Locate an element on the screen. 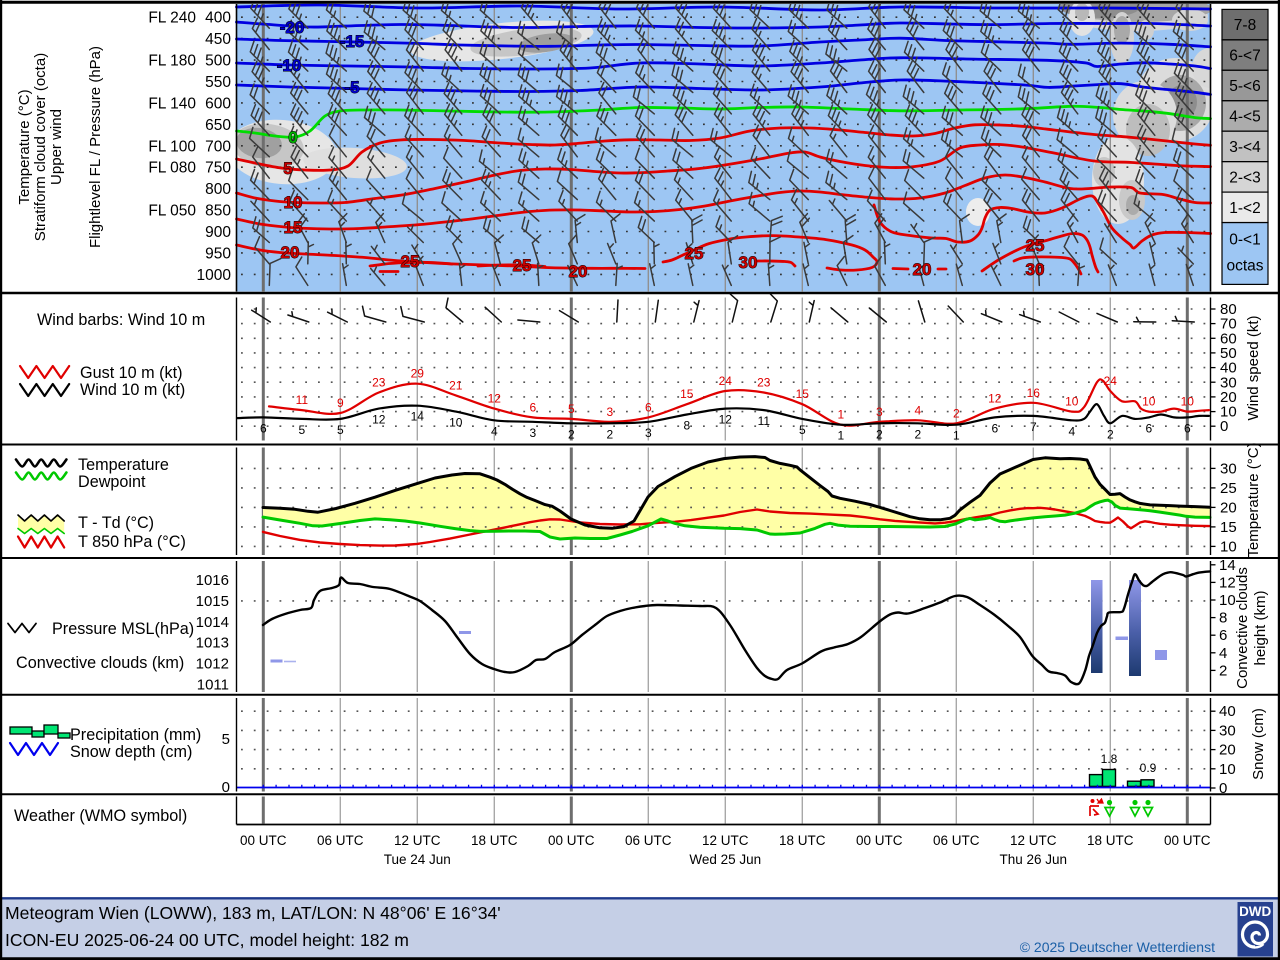 The image size is (1280, 960). svg-text: height (km) is located at coordinates (1260, 627).